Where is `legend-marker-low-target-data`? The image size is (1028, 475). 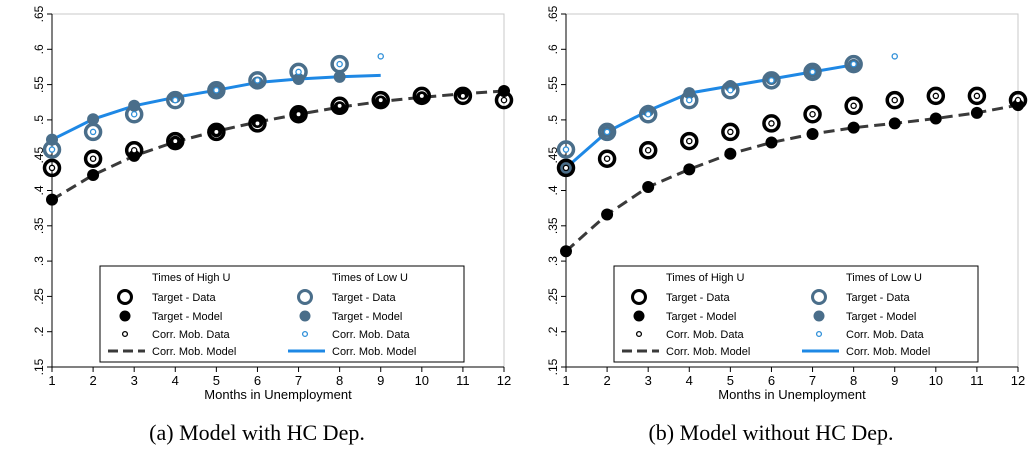 legend-marker-low-target-data is located at coordinates (819, 297).